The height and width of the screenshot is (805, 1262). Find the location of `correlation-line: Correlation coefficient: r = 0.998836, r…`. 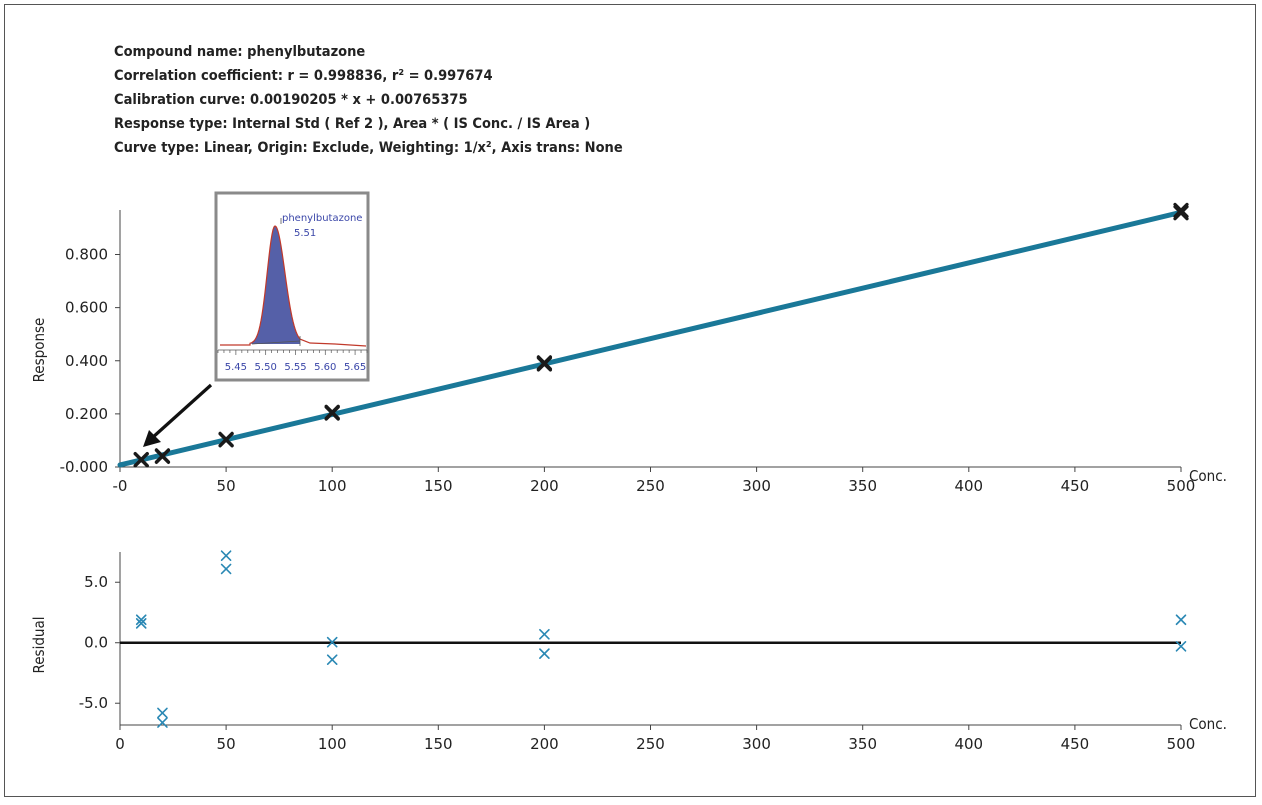

correlation-line: Correlation coefficient: r = 0.998836, r… is located at coordinates (303, 76).